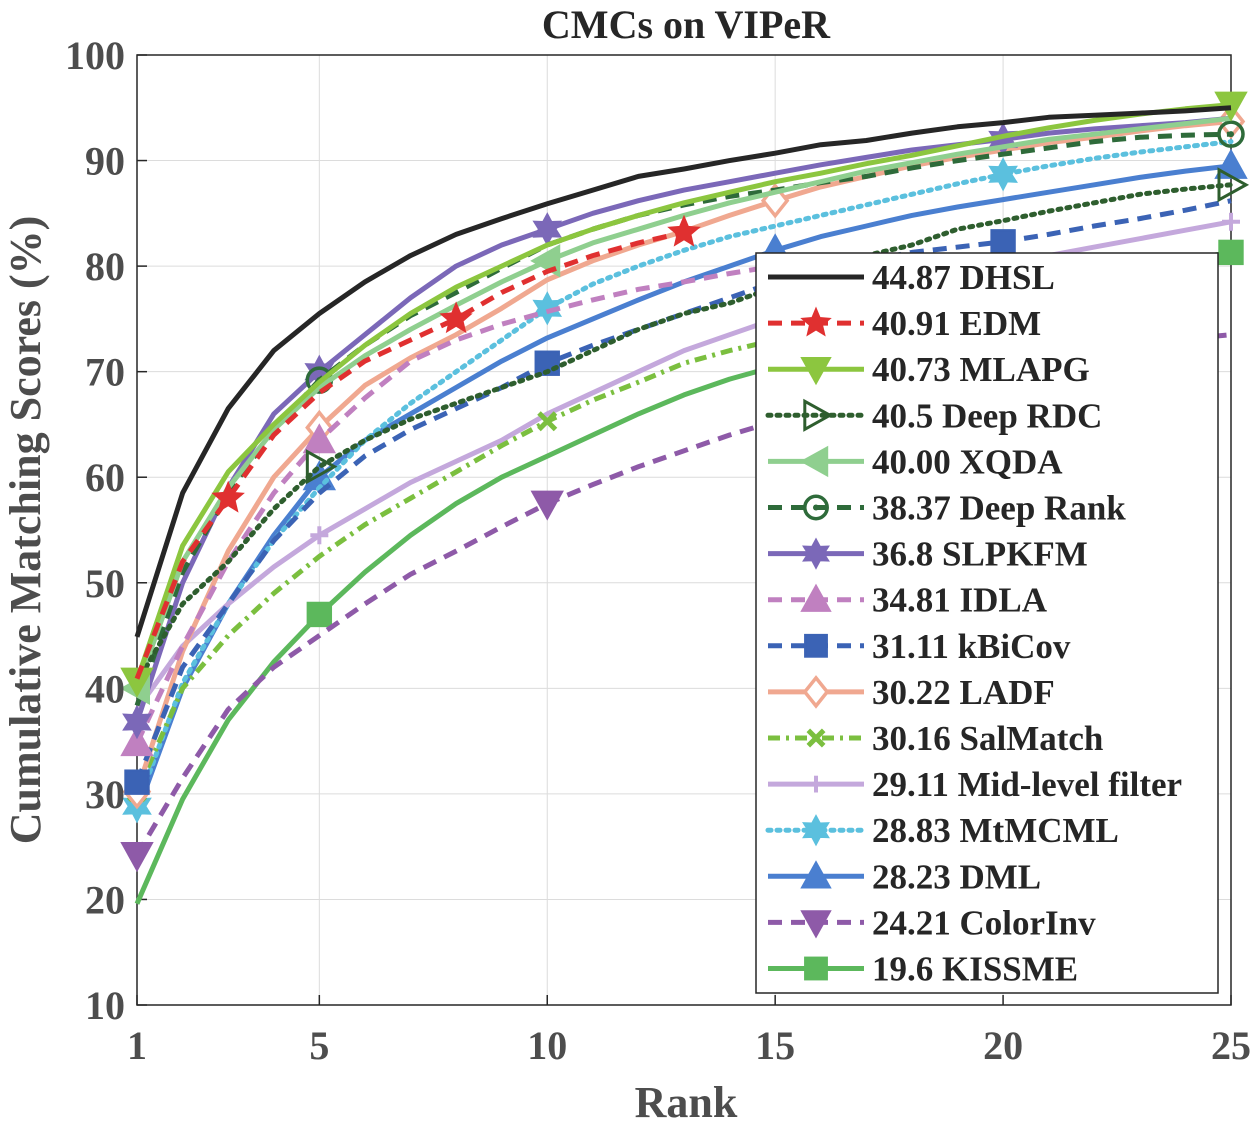 The image size is (1256, 1127). What do you see at coordinates (1027, 784) in the screenshot?
I see `legend-label: 29.11 Mid-level filter` at bounding box center [1027, 784].